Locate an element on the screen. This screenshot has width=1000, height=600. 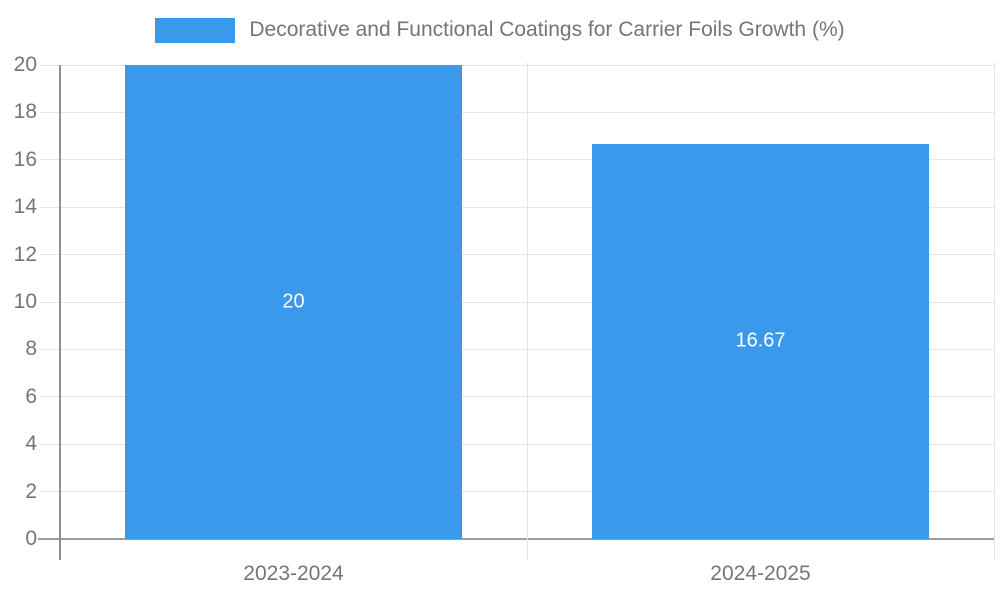
y-tick-label: 0 is located at coordinates (31, 538).